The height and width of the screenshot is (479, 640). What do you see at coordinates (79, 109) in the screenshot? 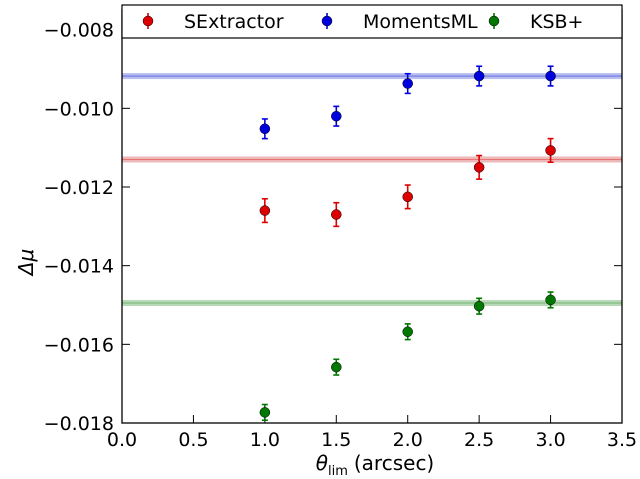
I see `y-tick-label: −0.010` at bounding box center [79, 109].